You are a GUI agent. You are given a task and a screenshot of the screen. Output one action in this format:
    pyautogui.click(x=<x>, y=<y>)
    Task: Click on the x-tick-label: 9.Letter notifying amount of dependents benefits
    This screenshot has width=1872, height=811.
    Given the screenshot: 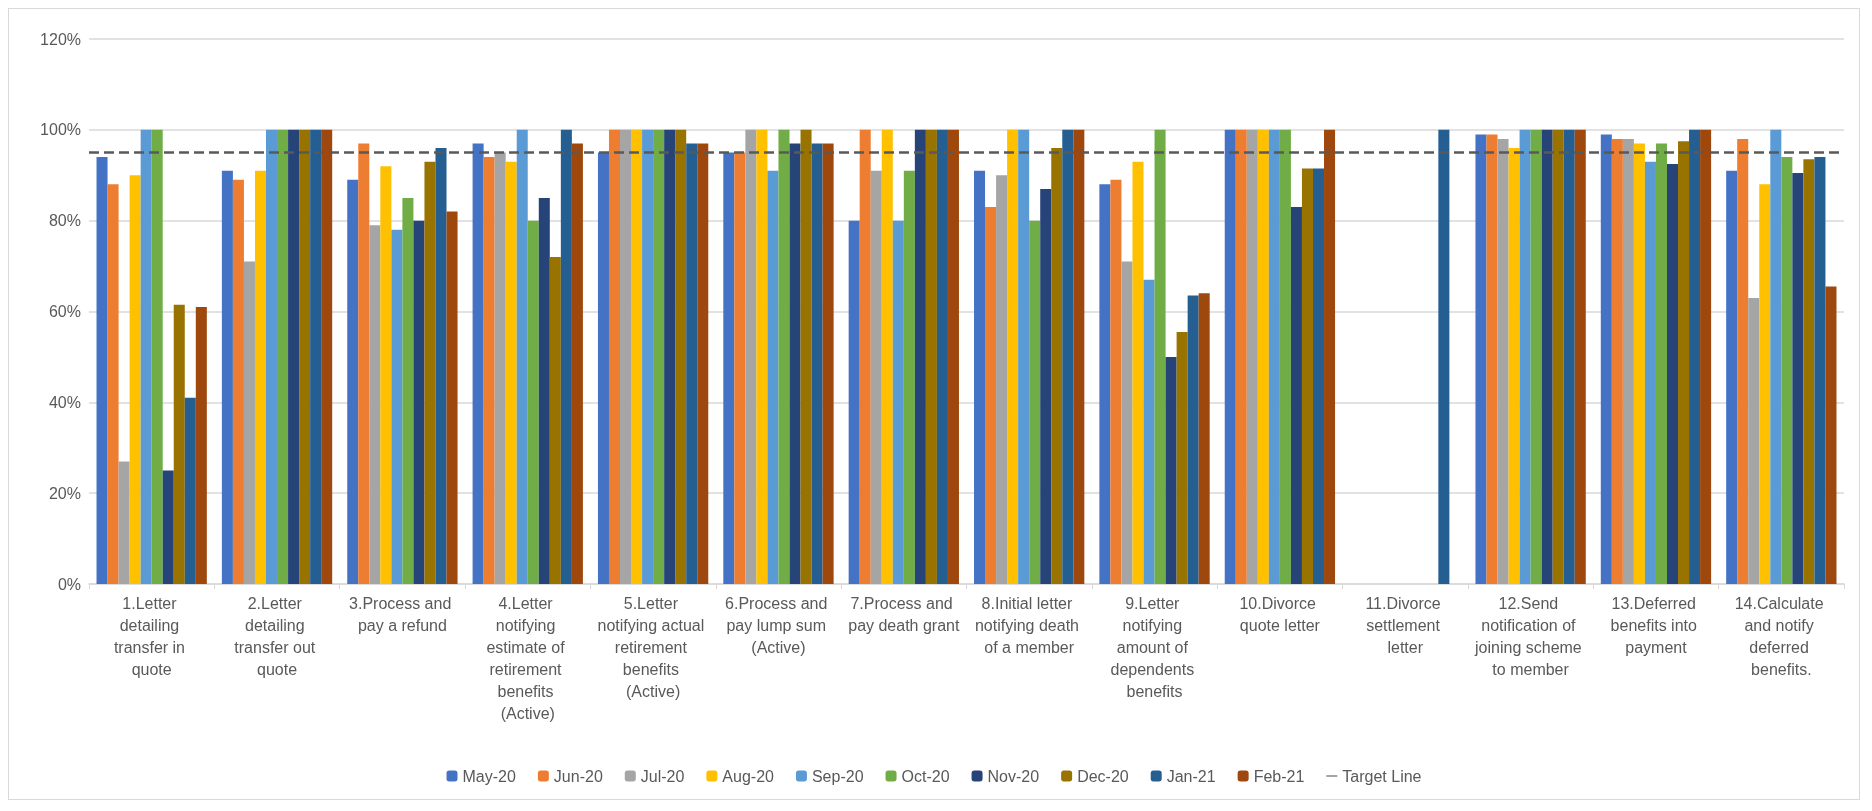 What is the action you would take?
    pyautogui.click(x=1154, y=647)
    